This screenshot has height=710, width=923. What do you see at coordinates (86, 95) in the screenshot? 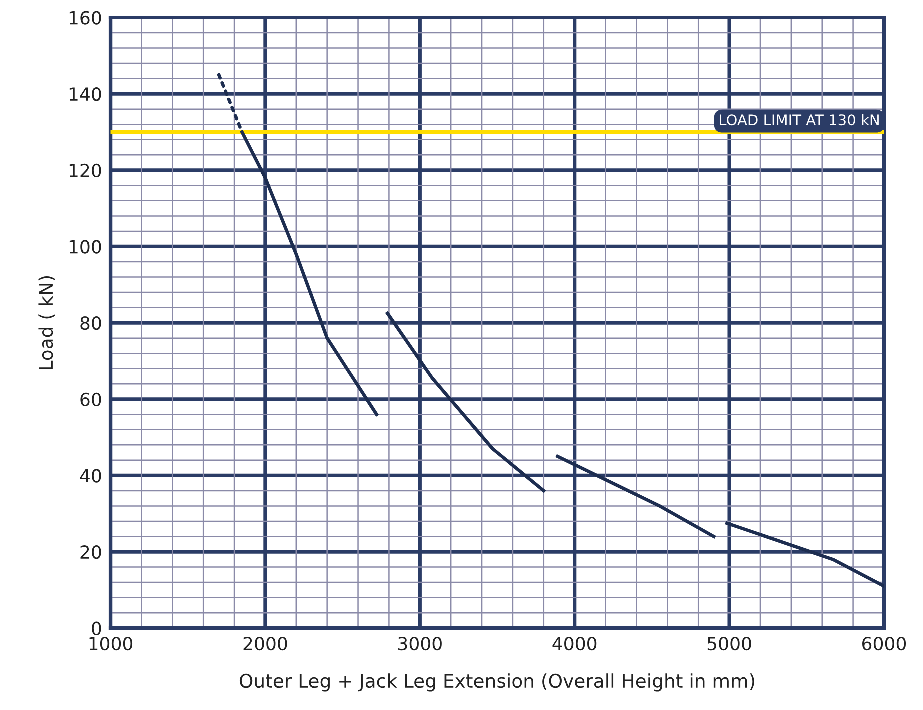
I see `y-tick-label: 140` at bounding box center [86, 95].